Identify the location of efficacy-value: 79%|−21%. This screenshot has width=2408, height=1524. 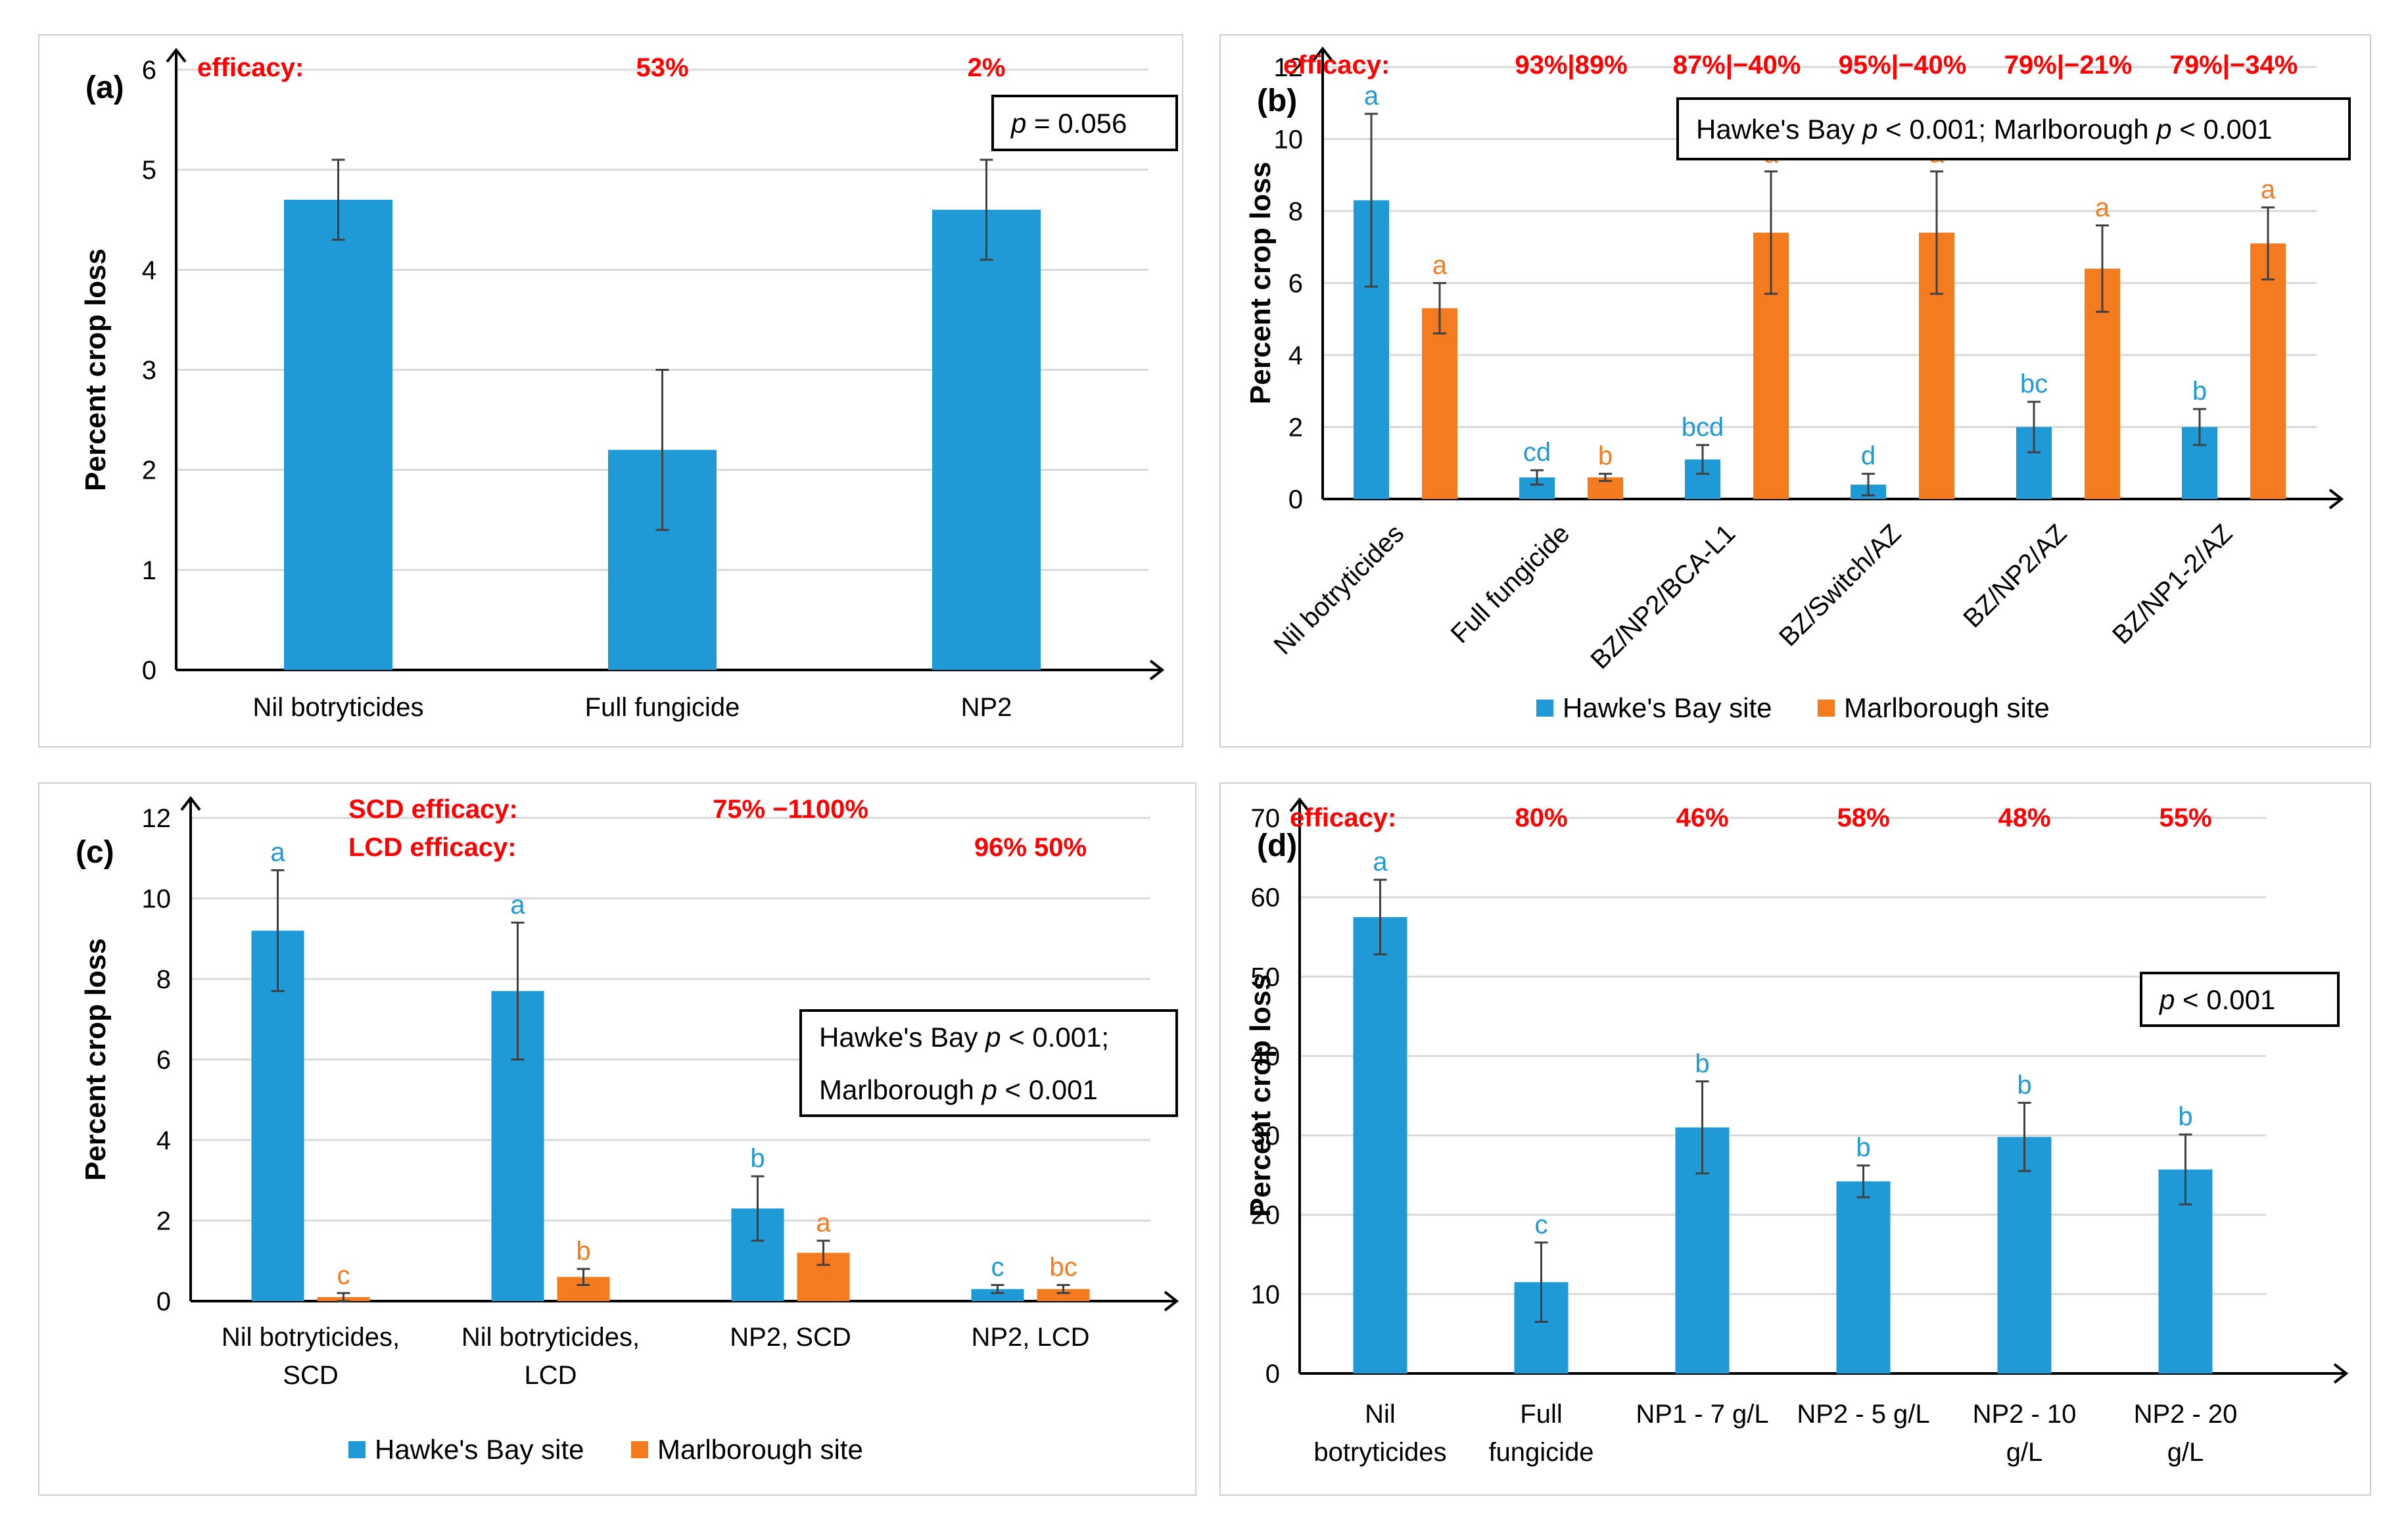
(2068, 66).